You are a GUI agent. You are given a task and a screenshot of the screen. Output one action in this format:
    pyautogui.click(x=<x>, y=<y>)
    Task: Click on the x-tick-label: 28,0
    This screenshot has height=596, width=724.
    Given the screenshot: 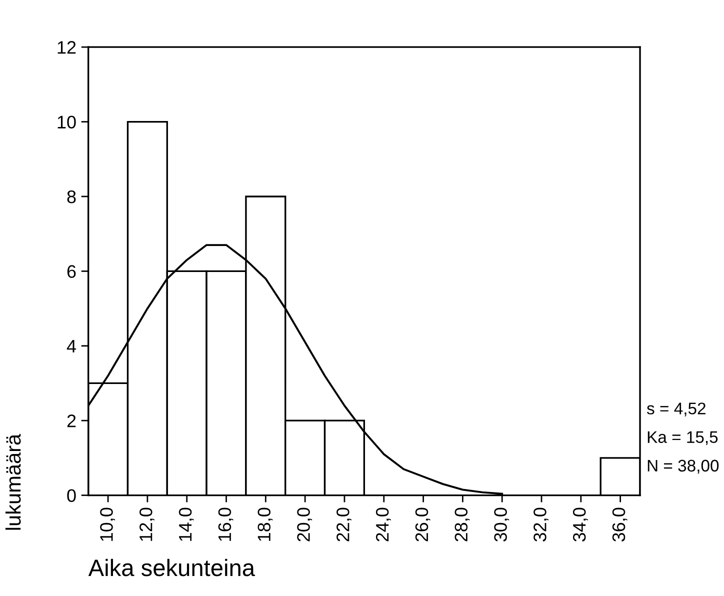 What is the action you would take?
    pyautogui.click(x=462, y=525)
    